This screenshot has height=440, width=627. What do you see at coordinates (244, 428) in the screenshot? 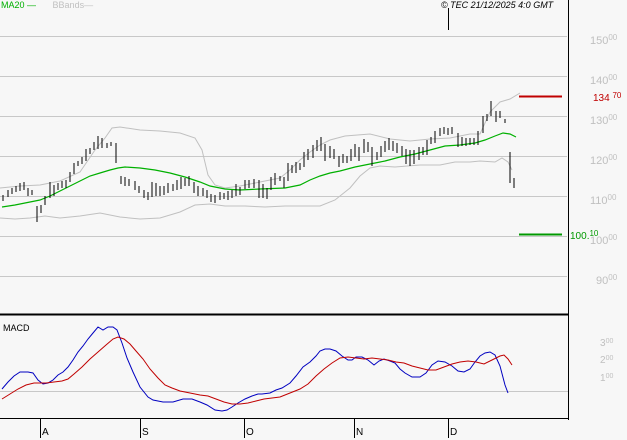
I see `x-axis-ticks` at bounding box center [244, 428].